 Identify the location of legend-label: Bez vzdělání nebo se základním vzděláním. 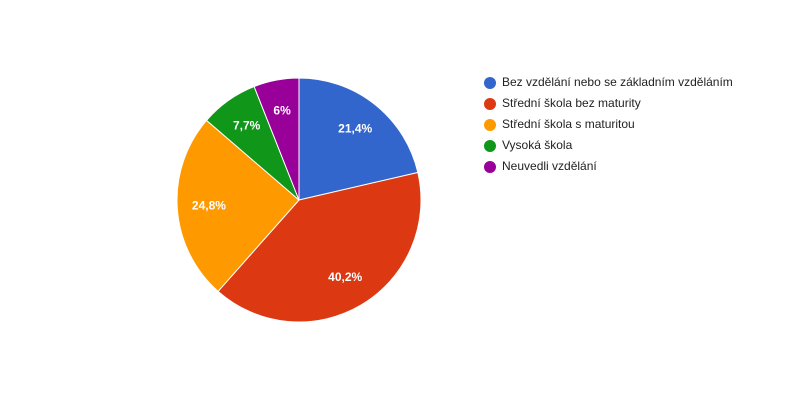
(617, 82).